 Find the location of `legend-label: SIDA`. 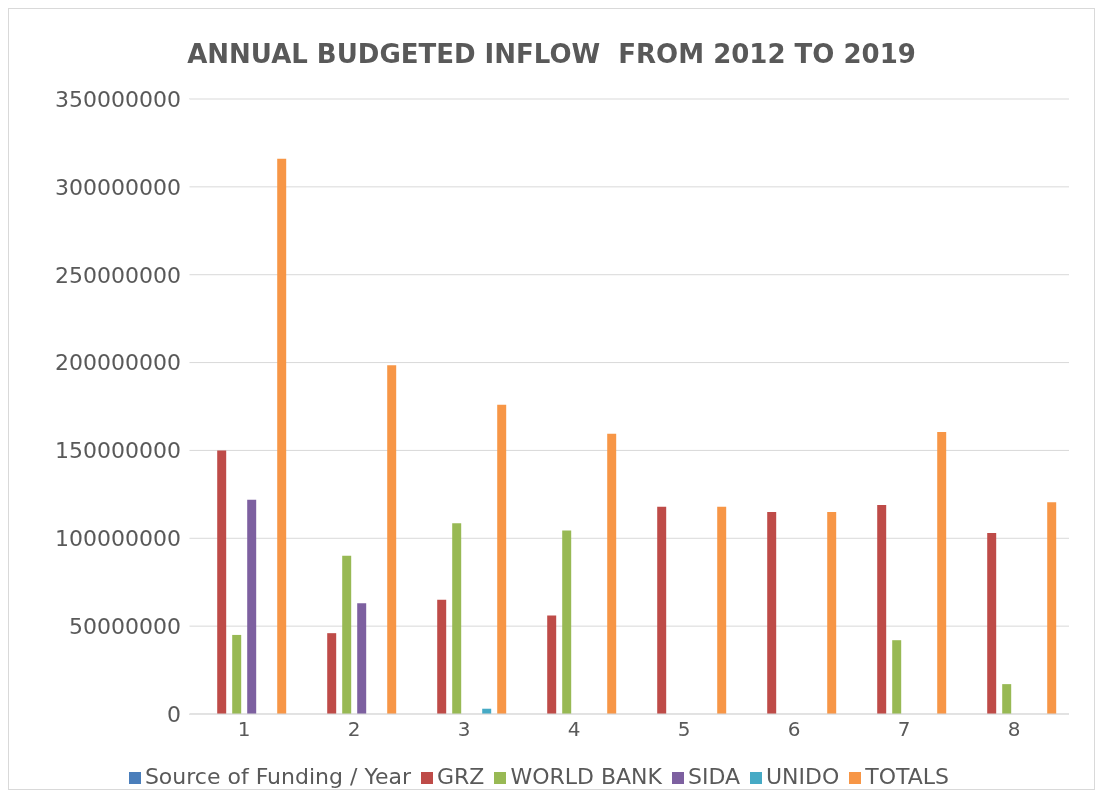

legend-label: SIDA is located at coordinates (714, 776).